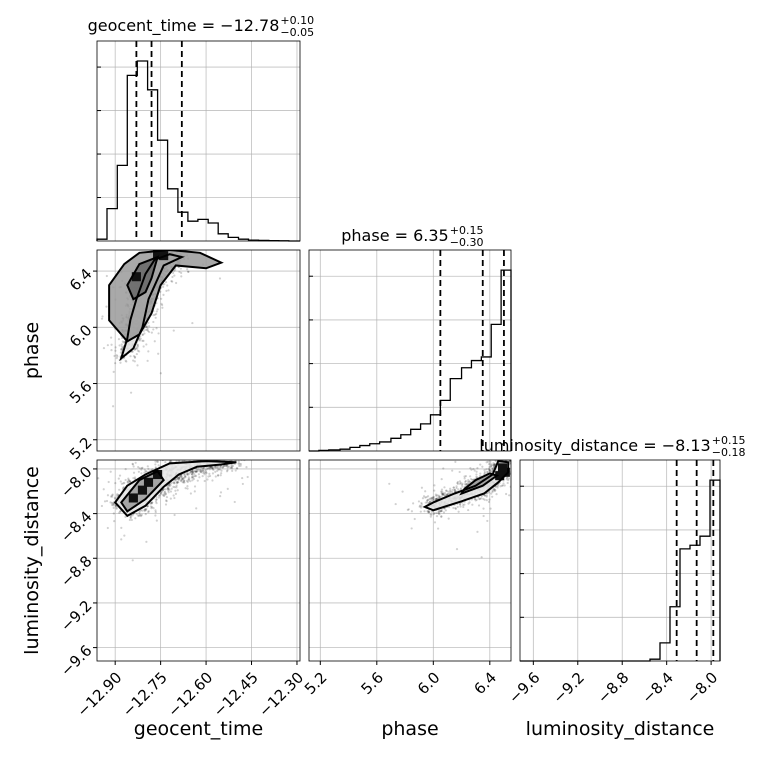 Image resolution: width=760 pixels, height=760 pixels. What do you see at coordinates (76, 660) in the screenshot?
I see `tick-label-y-luminosity-distance: −9.6` at bounding box center [76, 660].